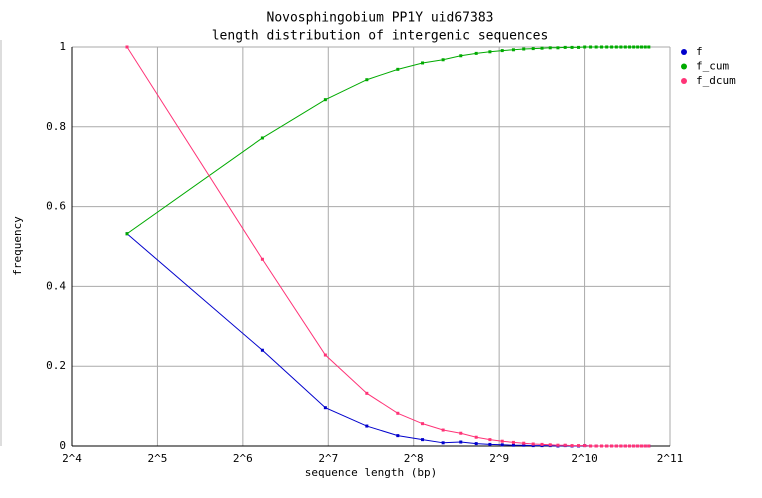  What do you see at coordinates (380, 18) in the screenshot?
I see `chart-title: Novosphingobium PP1Y uid67383` at bounding box center [380, 18].